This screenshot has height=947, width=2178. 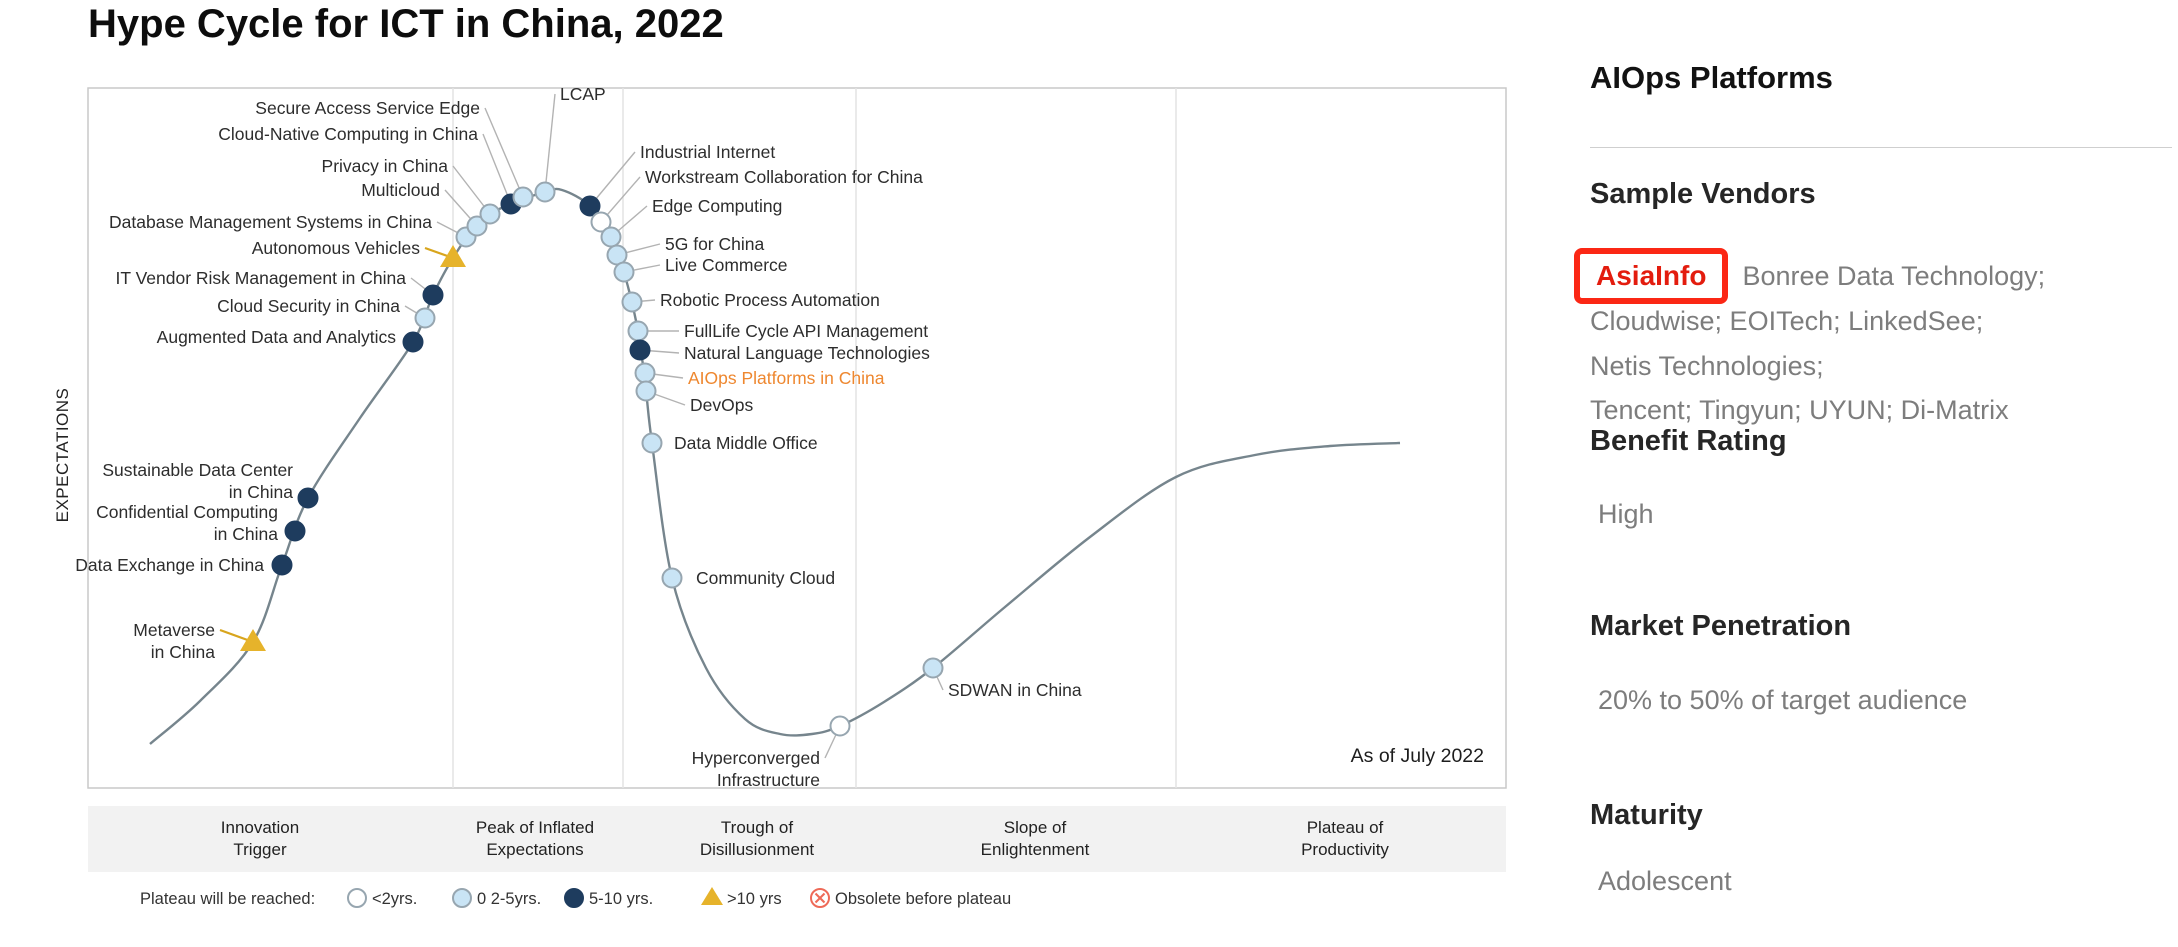 I want to click on stage-label: Plateau of Productivity, so click(x=1345, y=838).